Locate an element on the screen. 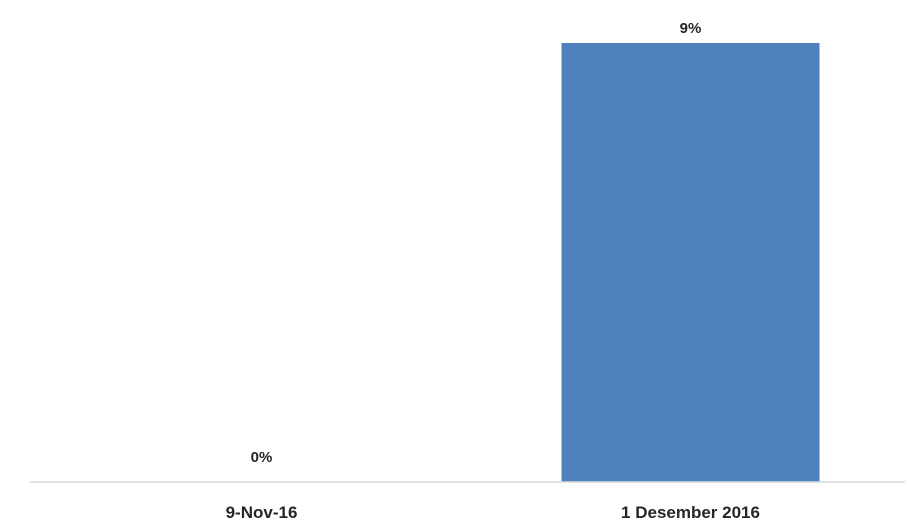  data-label-1: 0% is located at coordinates (262, 457).